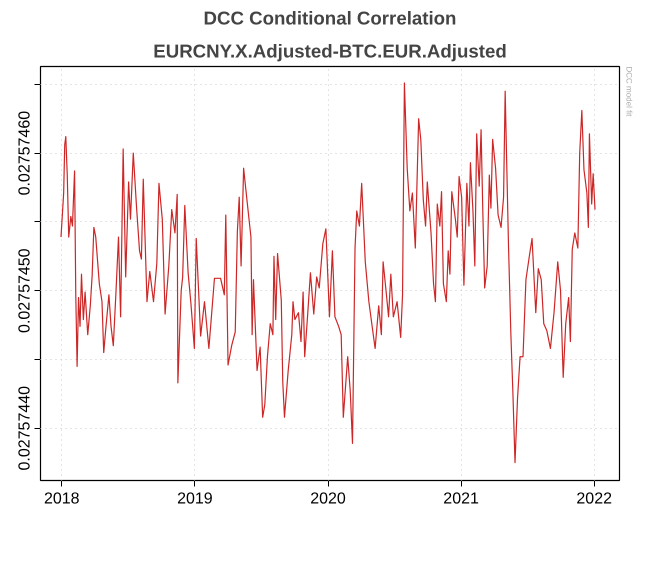 This screenshot has width=657, height=578. What do you see at coordinates (330, 18) in the screenshot?
I see `chart-title: DCC Conditional Correlation` at bounding box center [330, 18].